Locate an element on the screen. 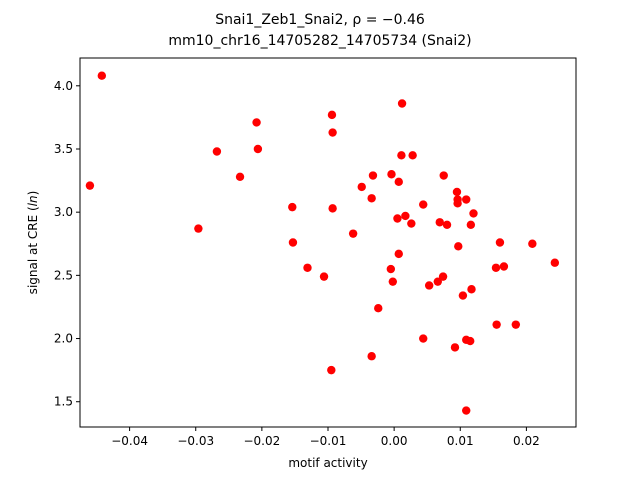 The height and width of the screenshot is (480, 640). chart-title-line-2: mm10_chr16_14705282_14705734 (Snai2) is located at coordinates (320, 41).